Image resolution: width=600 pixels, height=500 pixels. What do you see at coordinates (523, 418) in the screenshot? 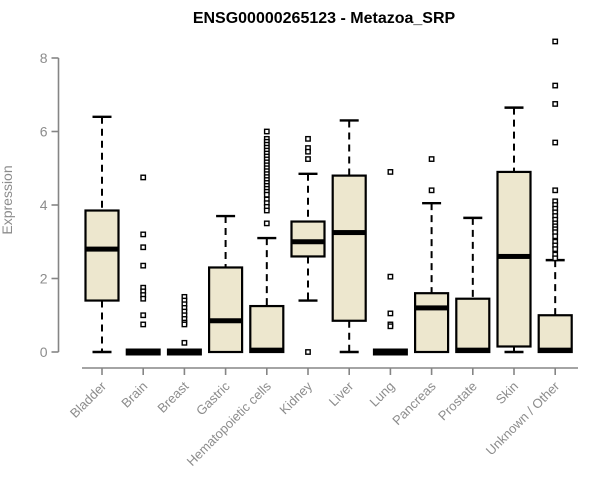
I see `x-tick-label: Unknown / Other` at bounding box center [523, 418].